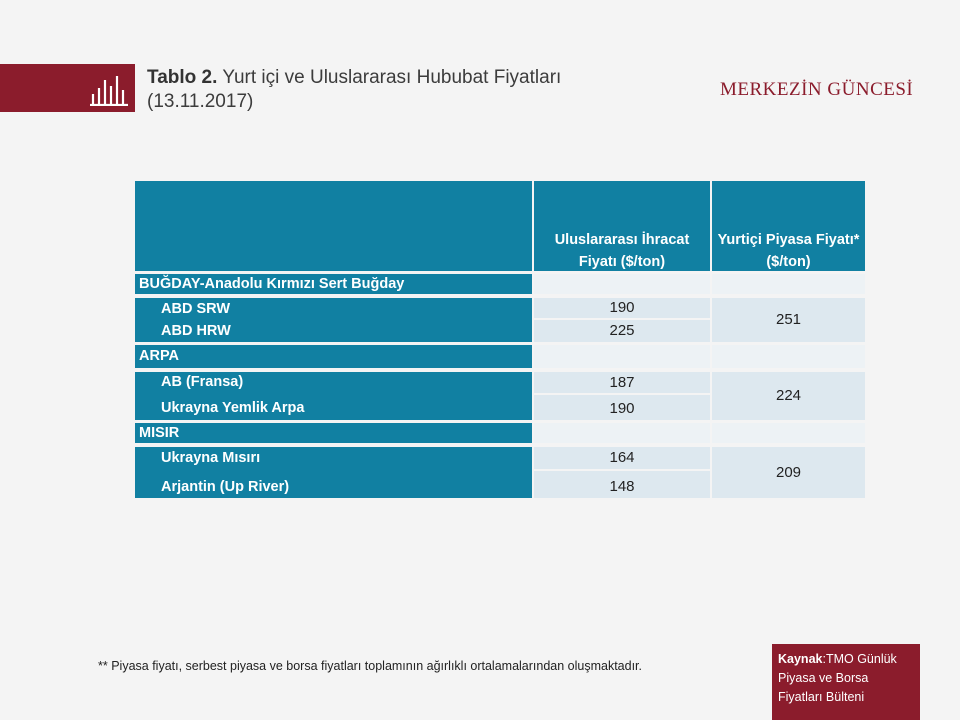  What do you see at coordinates (196, 331) in the screenshot?
I see `row-label: ABD HRW` at bounding box center [196, 331].